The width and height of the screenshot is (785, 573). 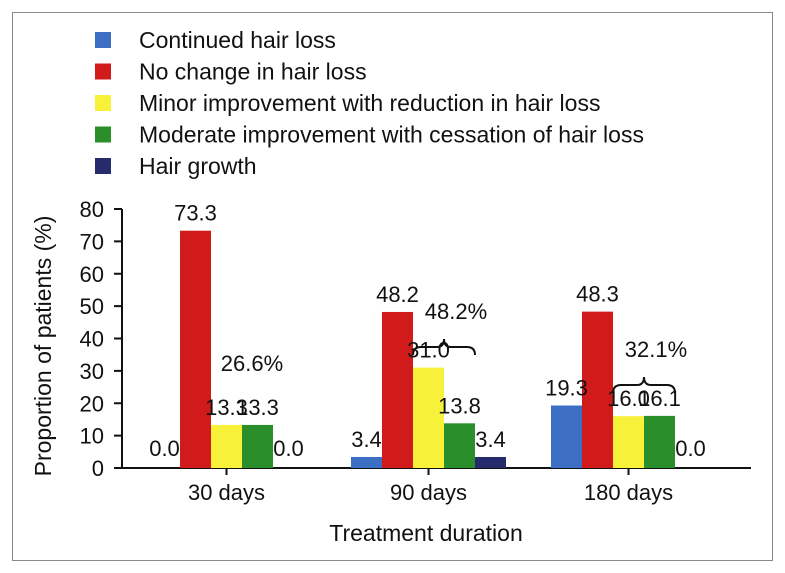 What do you see at coordinates (198, 166) in the screenshot?
I see `legend-label-5: Hair growth` at bounding box center [198, 166].